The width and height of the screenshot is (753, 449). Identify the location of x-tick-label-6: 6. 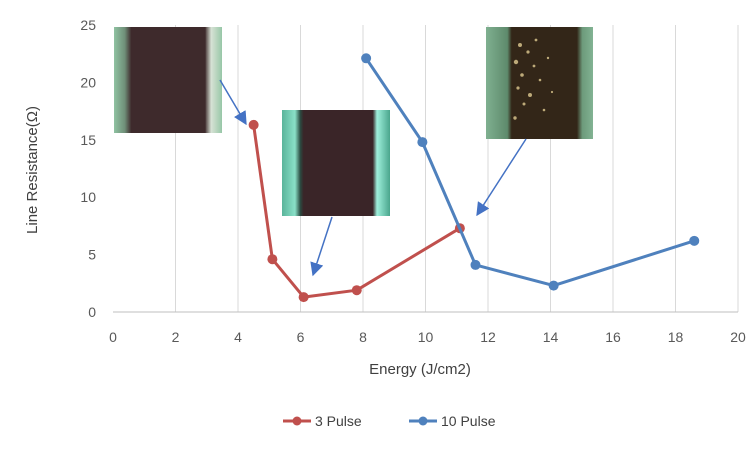
(301, 337).